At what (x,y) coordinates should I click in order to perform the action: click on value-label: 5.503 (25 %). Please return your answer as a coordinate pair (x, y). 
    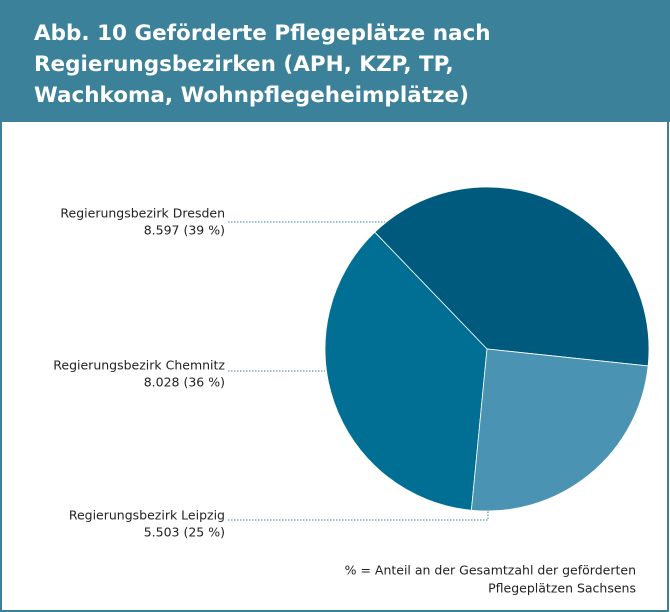
    Looking at the image, I should click on (184, 532).